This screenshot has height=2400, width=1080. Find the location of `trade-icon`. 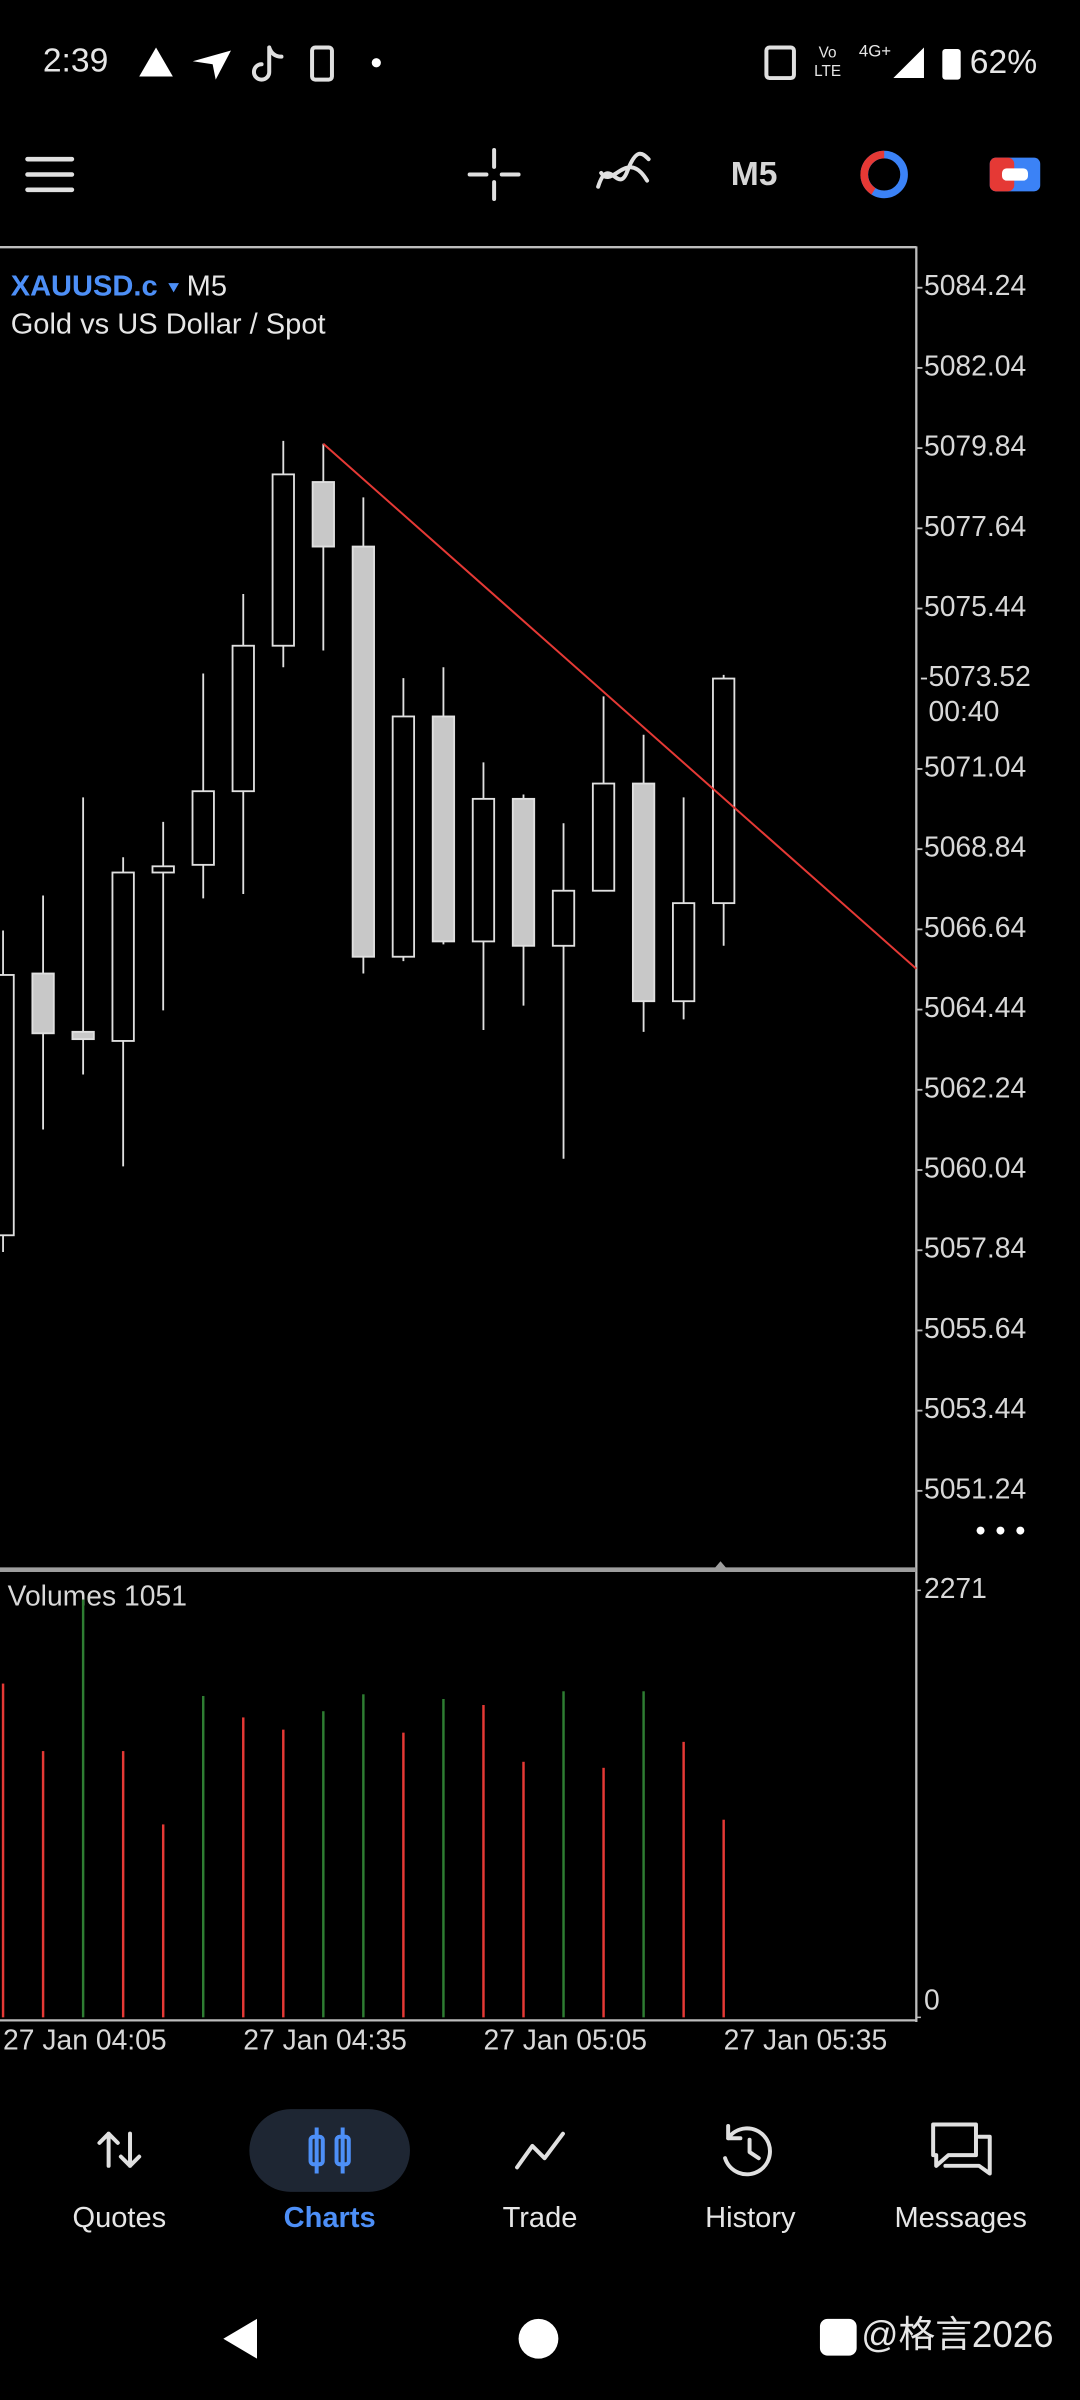

trade-icon is located at coordinates (540, 2150).